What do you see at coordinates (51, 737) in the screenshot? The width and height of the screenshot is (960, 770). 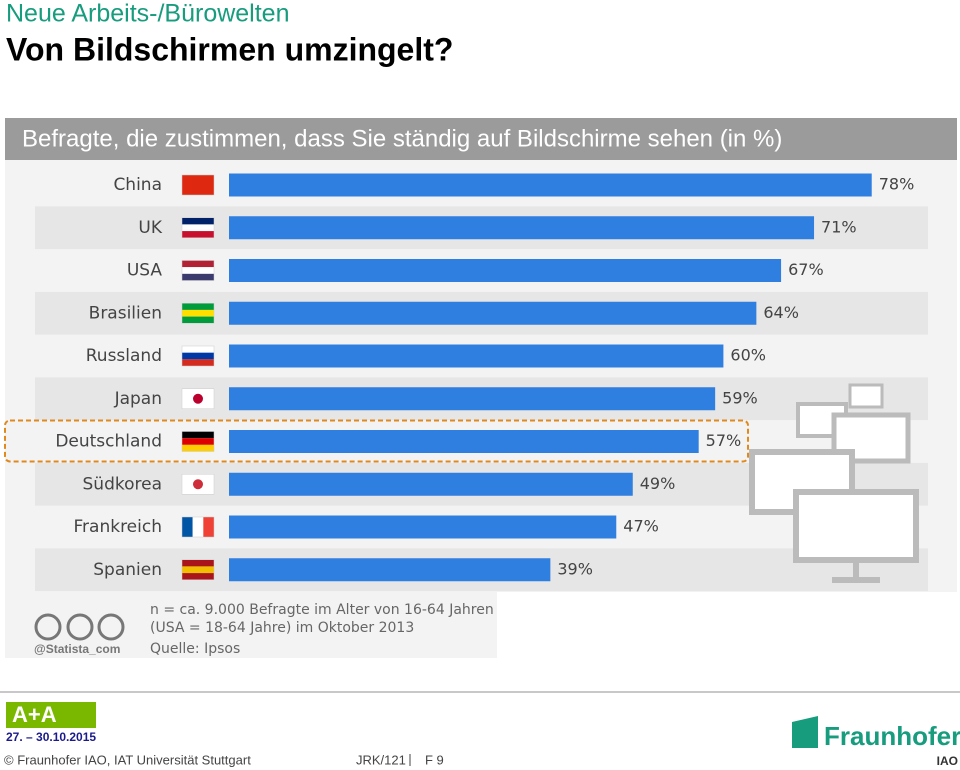 I see `event-date: 27. – 30.10.2015` at bounding box center [51, 737].